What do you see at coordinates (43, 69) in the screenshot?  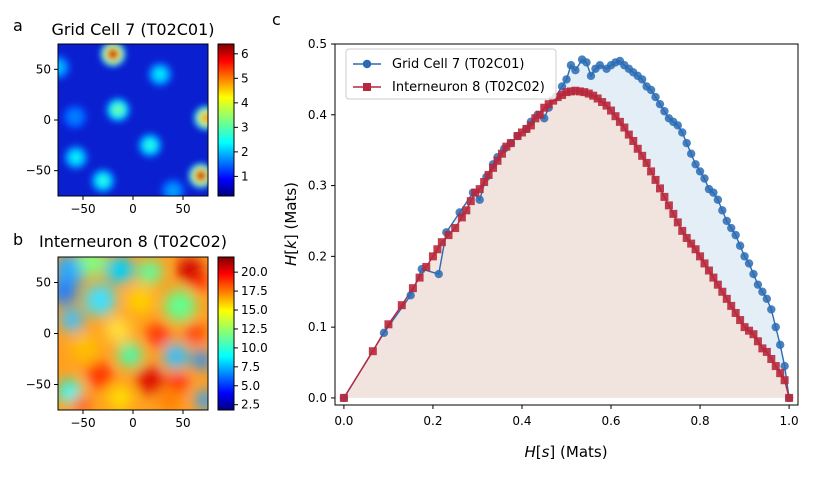 I see `heatmap-a-ytick-label: 50` at bounding box center [43, 69].